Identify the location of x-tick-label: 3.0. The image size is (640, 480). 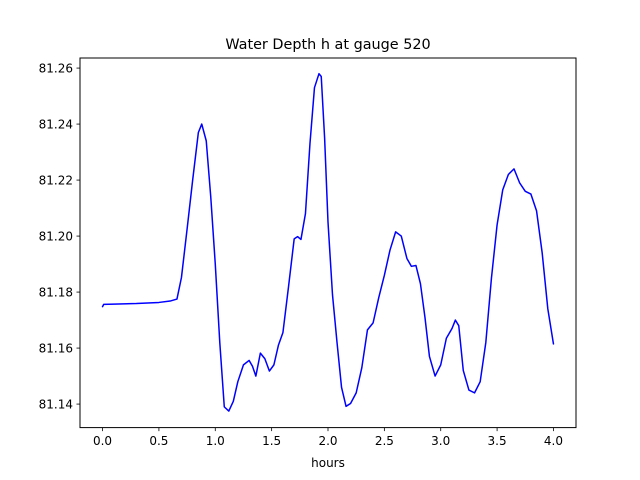
(440, 441).